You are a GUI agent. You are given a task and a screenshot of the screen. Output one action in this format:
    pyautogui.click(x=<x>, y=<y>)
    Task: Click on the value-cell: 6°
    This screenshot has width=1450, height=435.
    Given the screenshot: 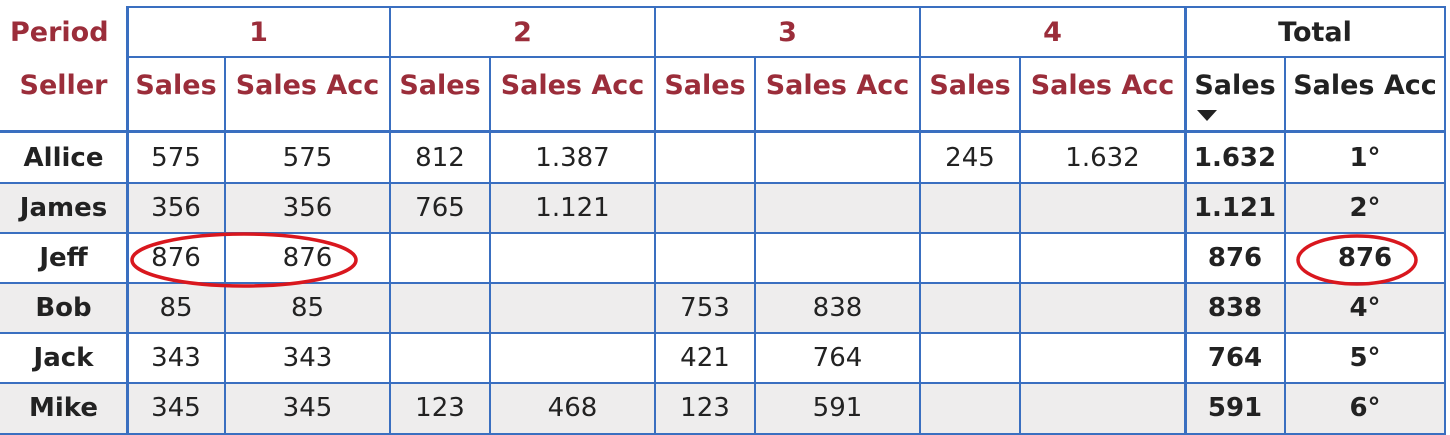 What is the action you would take?
    pyautogui.click(x=1365, y=408)
    